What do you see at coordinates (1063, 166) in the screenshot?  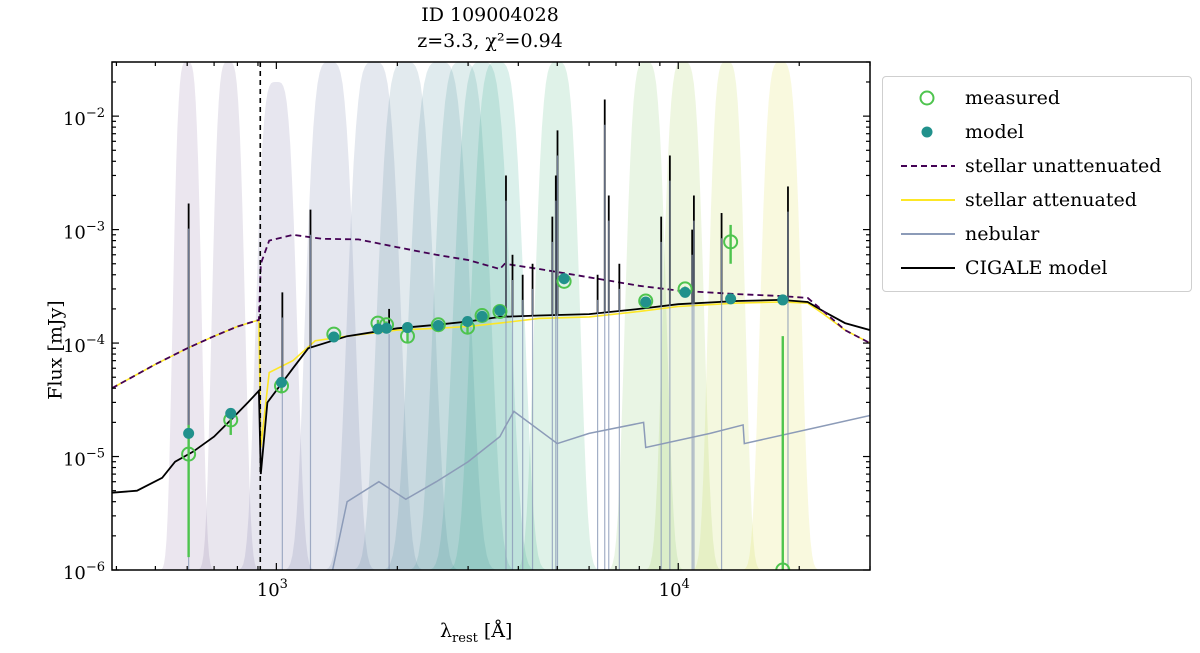 I see `legend-label: stellar unattenuated` at bounding box center [1063, 166].